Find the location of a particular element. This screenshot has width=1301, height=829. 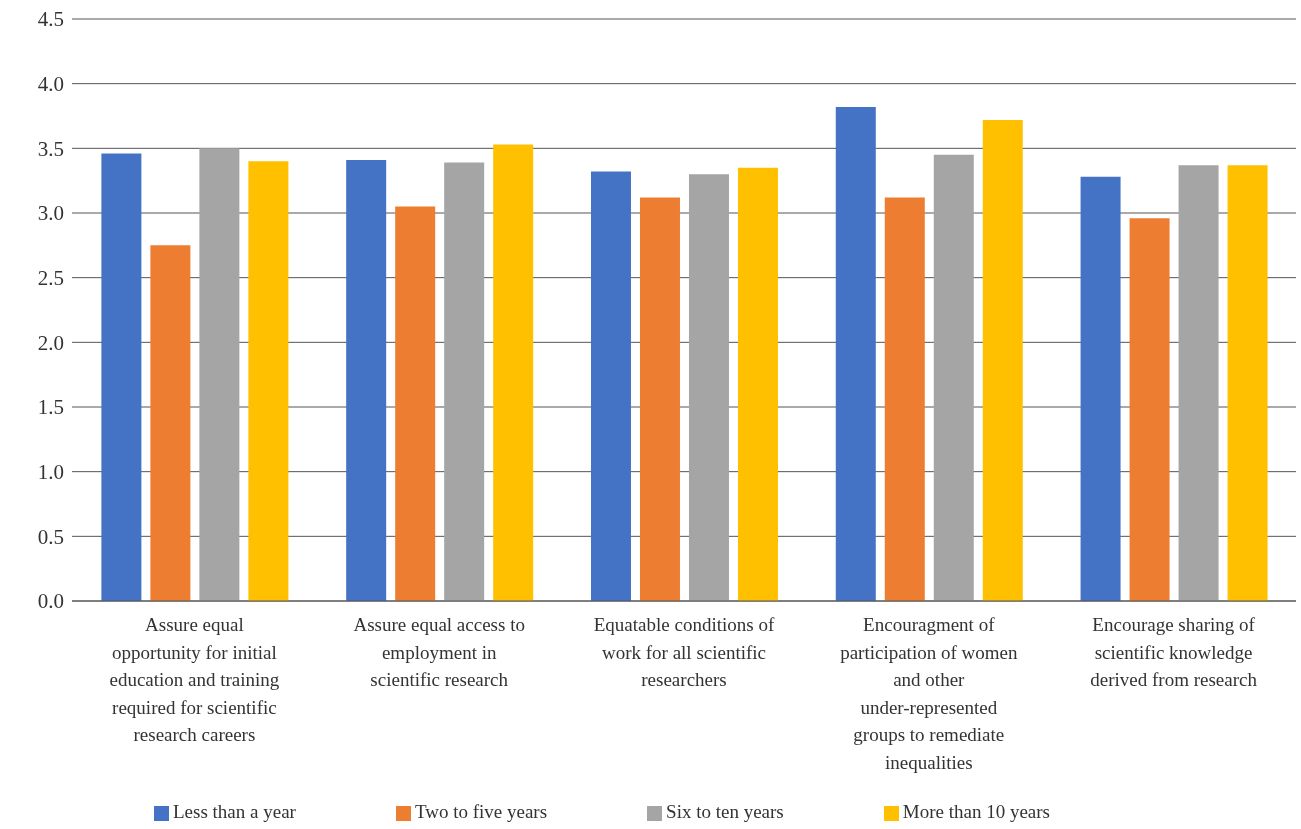

legend-label: Two to five years is located at coordinates (481, 811).